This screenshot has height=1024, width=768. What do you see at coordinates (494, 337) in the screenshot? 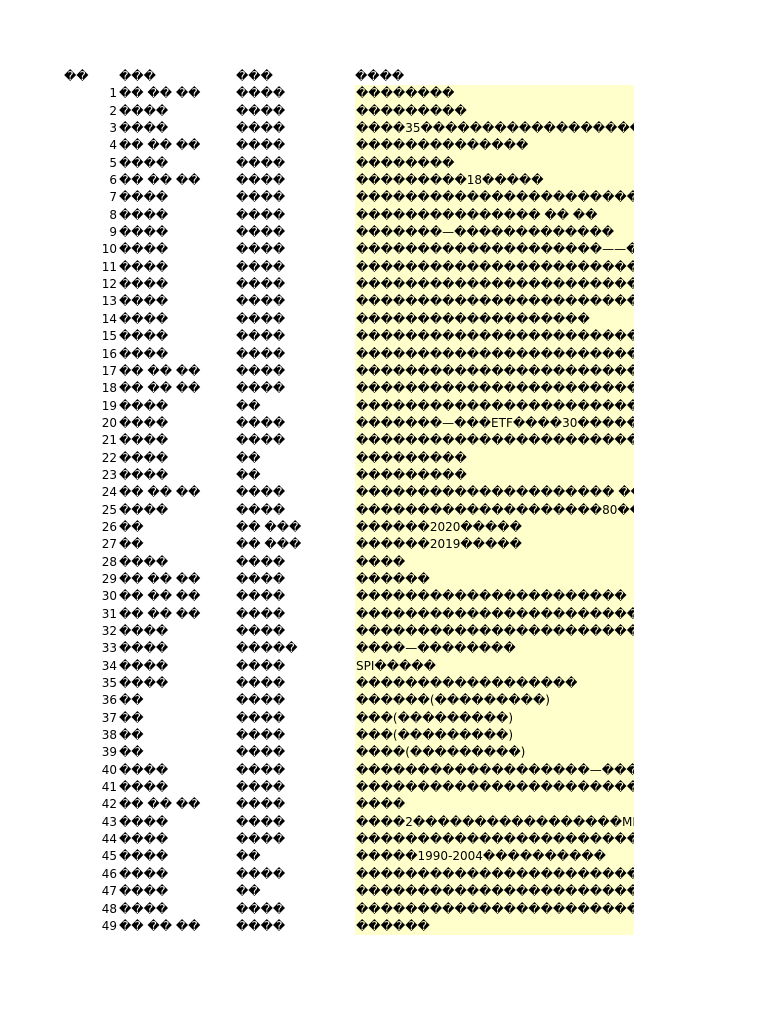
I see `cell-col-d: ����������������������������` at bounding box center [494, 337].